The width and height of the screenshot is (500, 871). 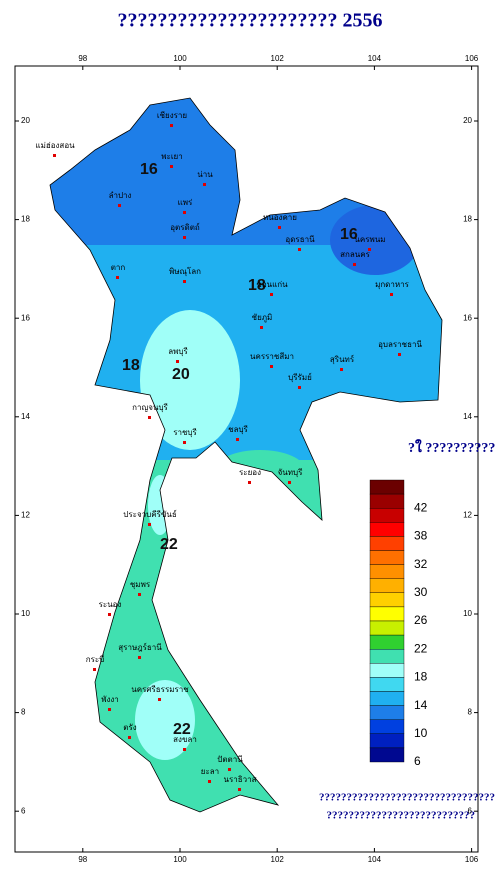 I want to click on place-label: ระนอง, so click(x=110, y=604).